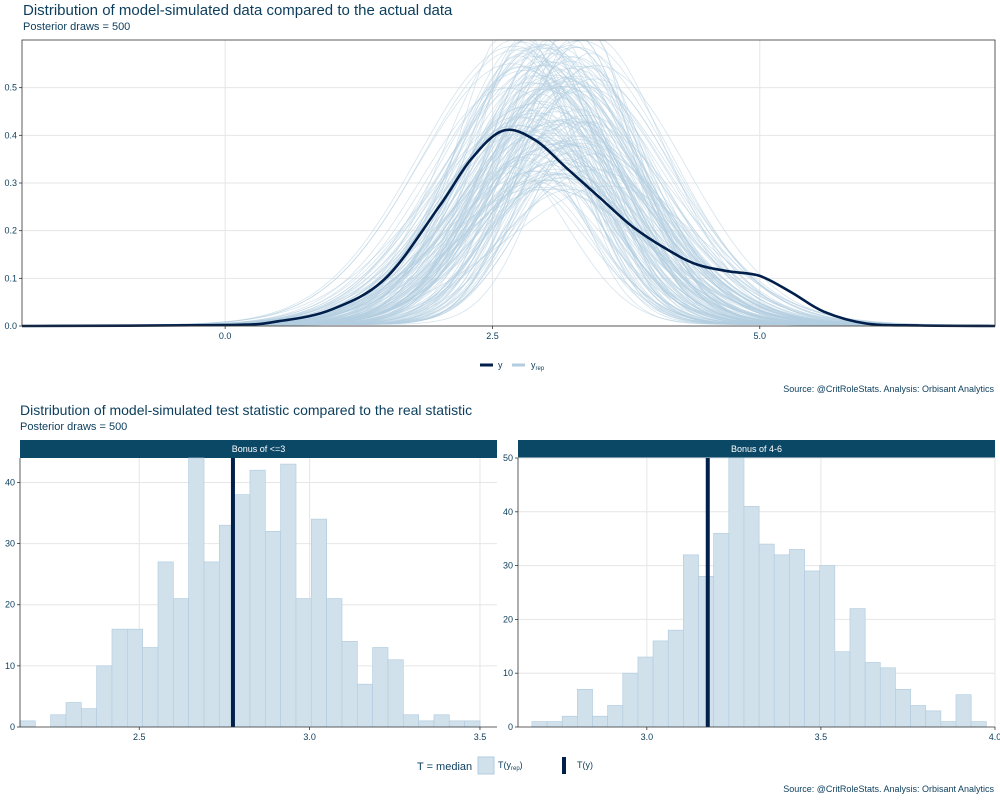 The image size is (1000, 800). What do you see at coordinates (232, 592) in the screenshot?
I see `facet-0-observed-line` at bounding box center [232, 592].